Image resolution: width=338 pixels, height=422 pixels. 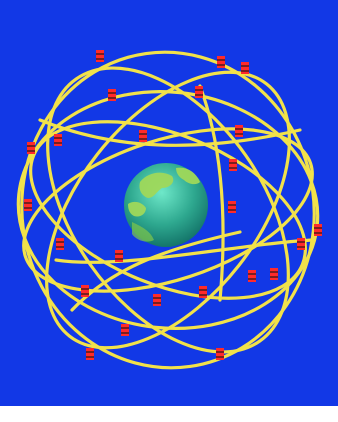 What do you see at coordinates (166, 205) in the screenshot?
I see `earth-globe-icon` at bounding box center [166, 205].